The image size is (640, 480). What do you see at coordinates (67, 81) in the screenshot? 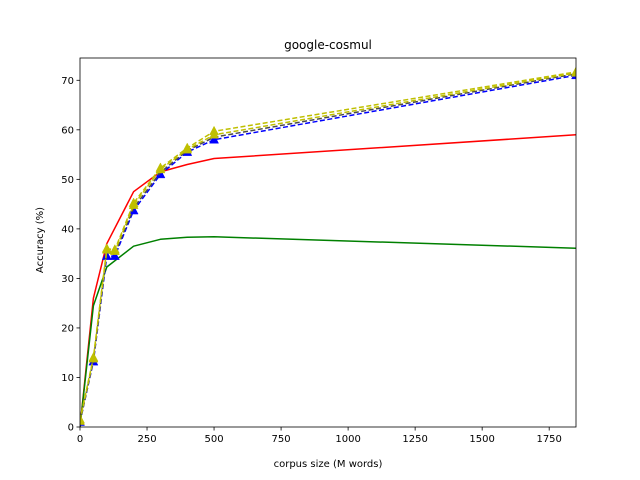
I see `y-tick-label: 70` at bounding box center [67, 81].